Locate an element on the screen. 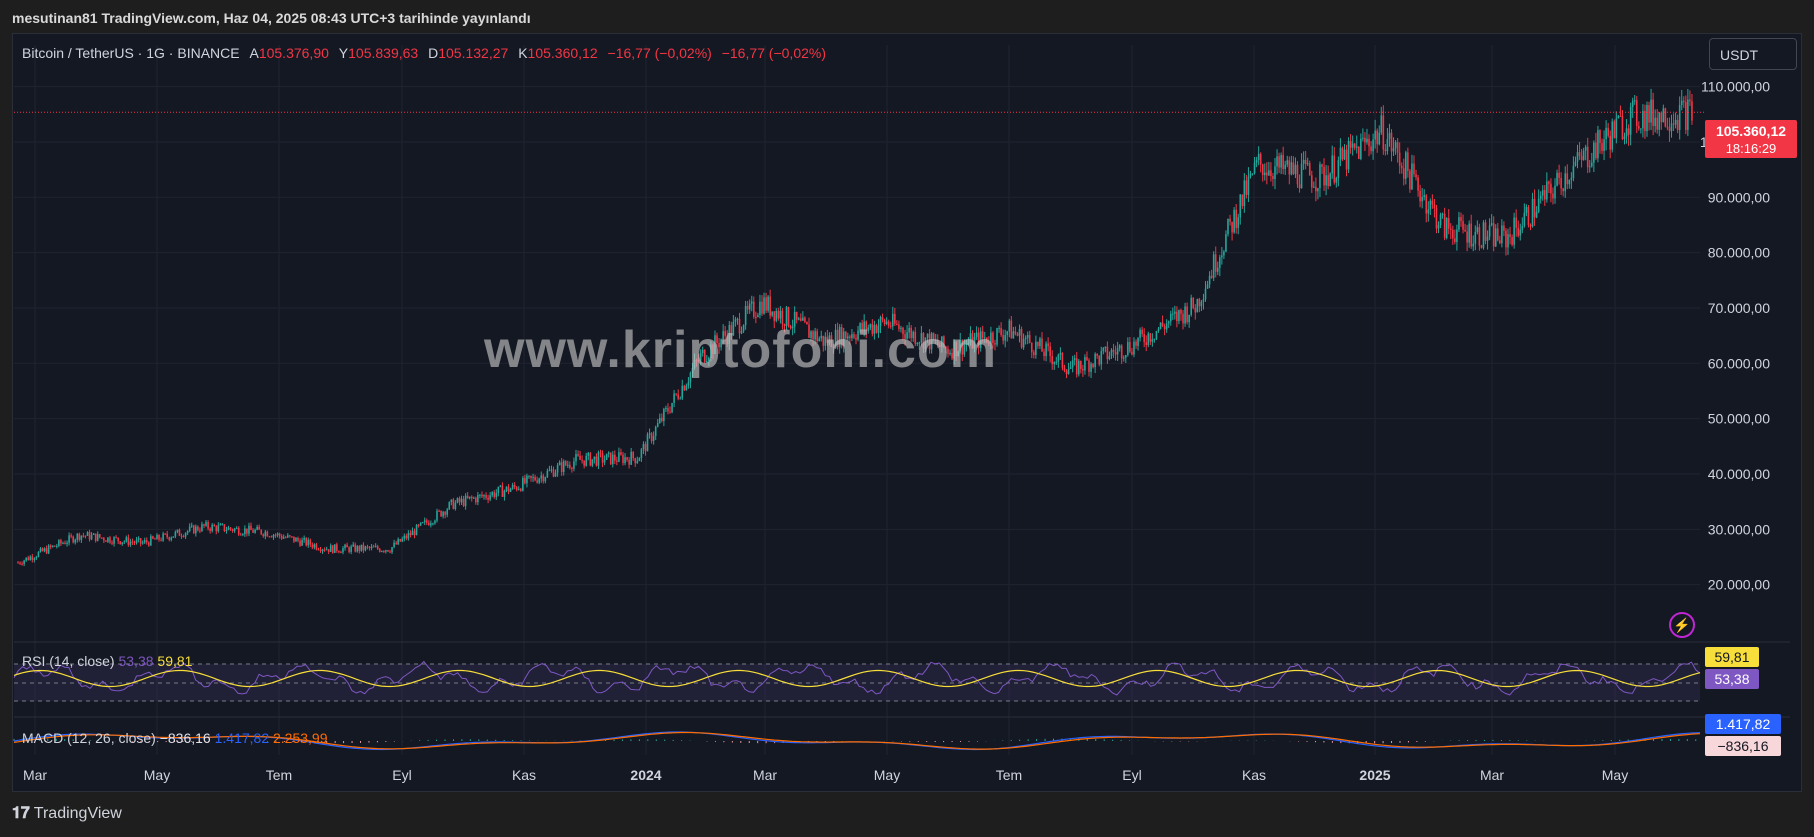 This screenshot has width=1814, height=837. rsi-legend: RSI (14, close) 53,38 59,81 is located at coordinates (107, 661).